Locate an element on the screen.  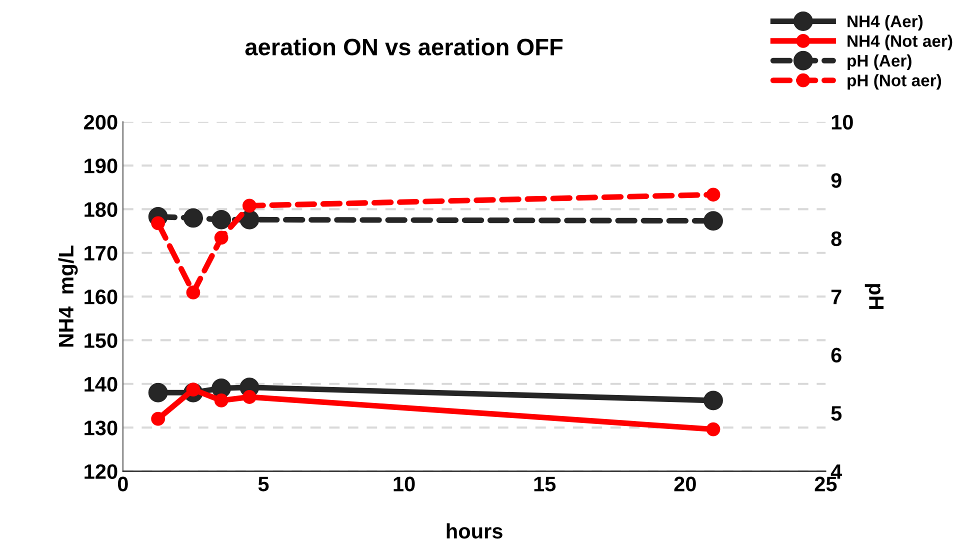
y-tick-label: 190 is located at coordinates (101, 166).